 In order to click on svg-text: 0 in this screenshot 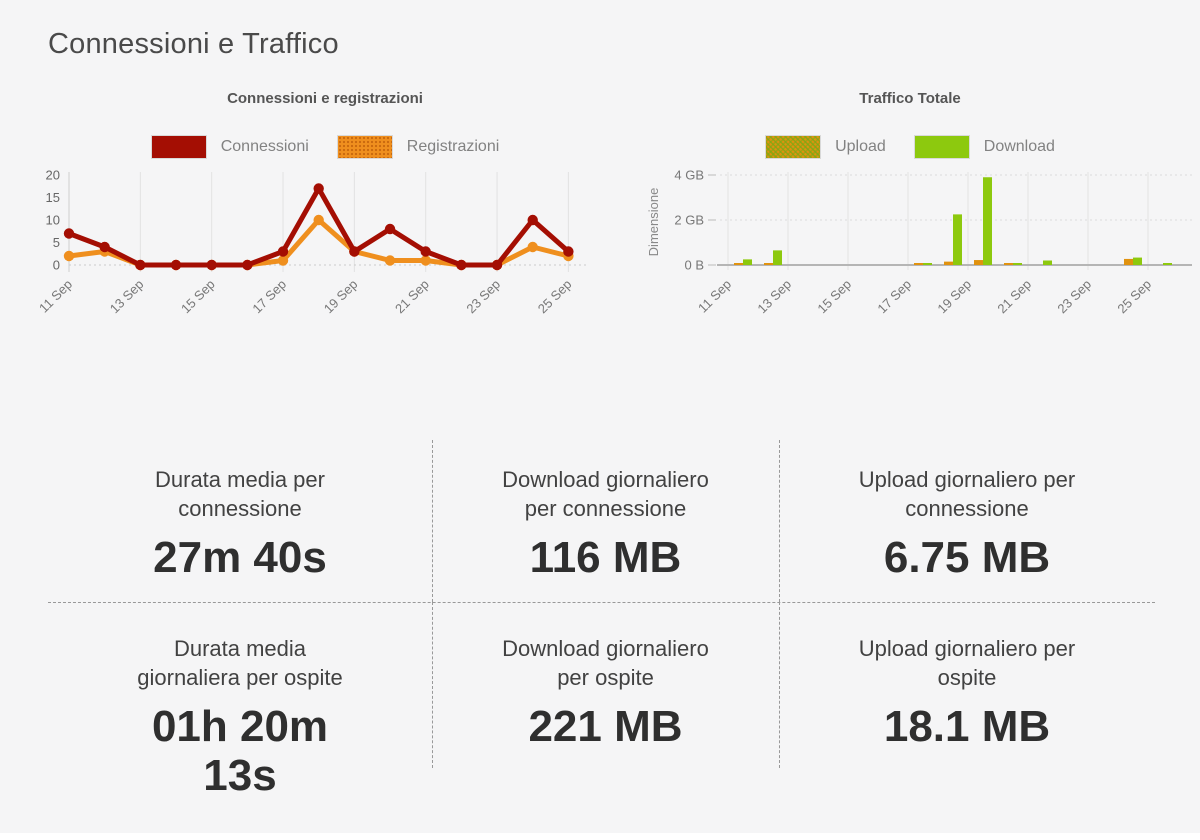, I will do `click(56, 265)`.